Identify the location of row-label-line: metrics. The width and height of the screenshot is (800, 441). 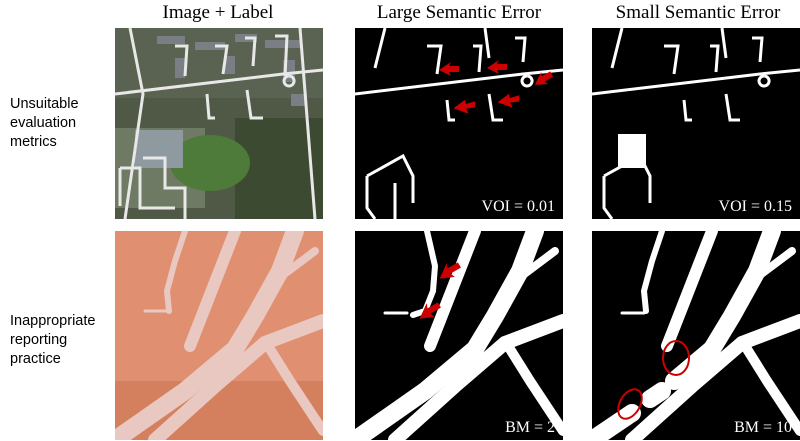
(33, 142).